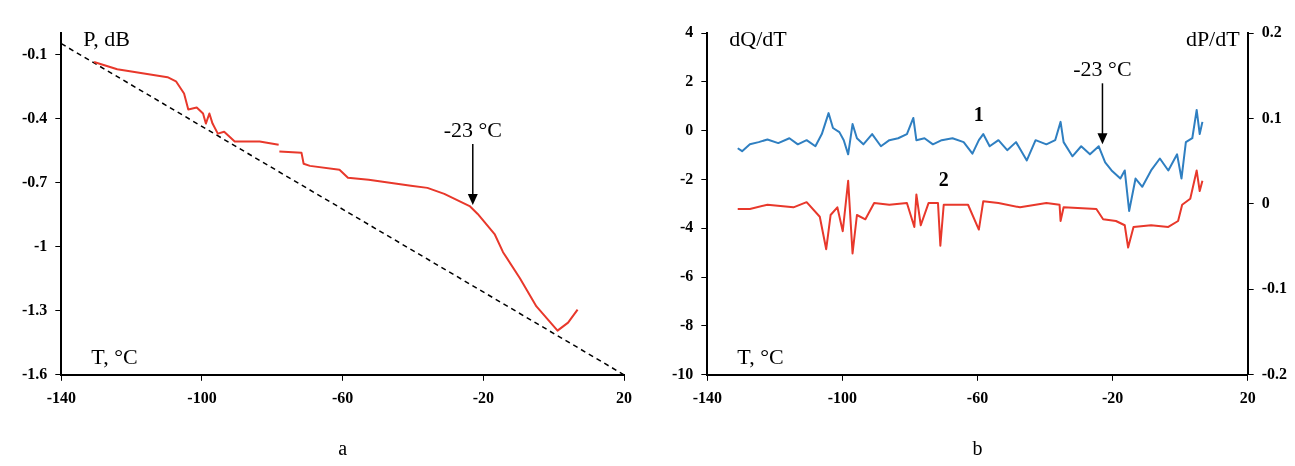 This screenshot has width=1295, height=466. Describe the element at coordinates (683, 373) in the screenshot. I see `y-tick-label: -10` at that location.